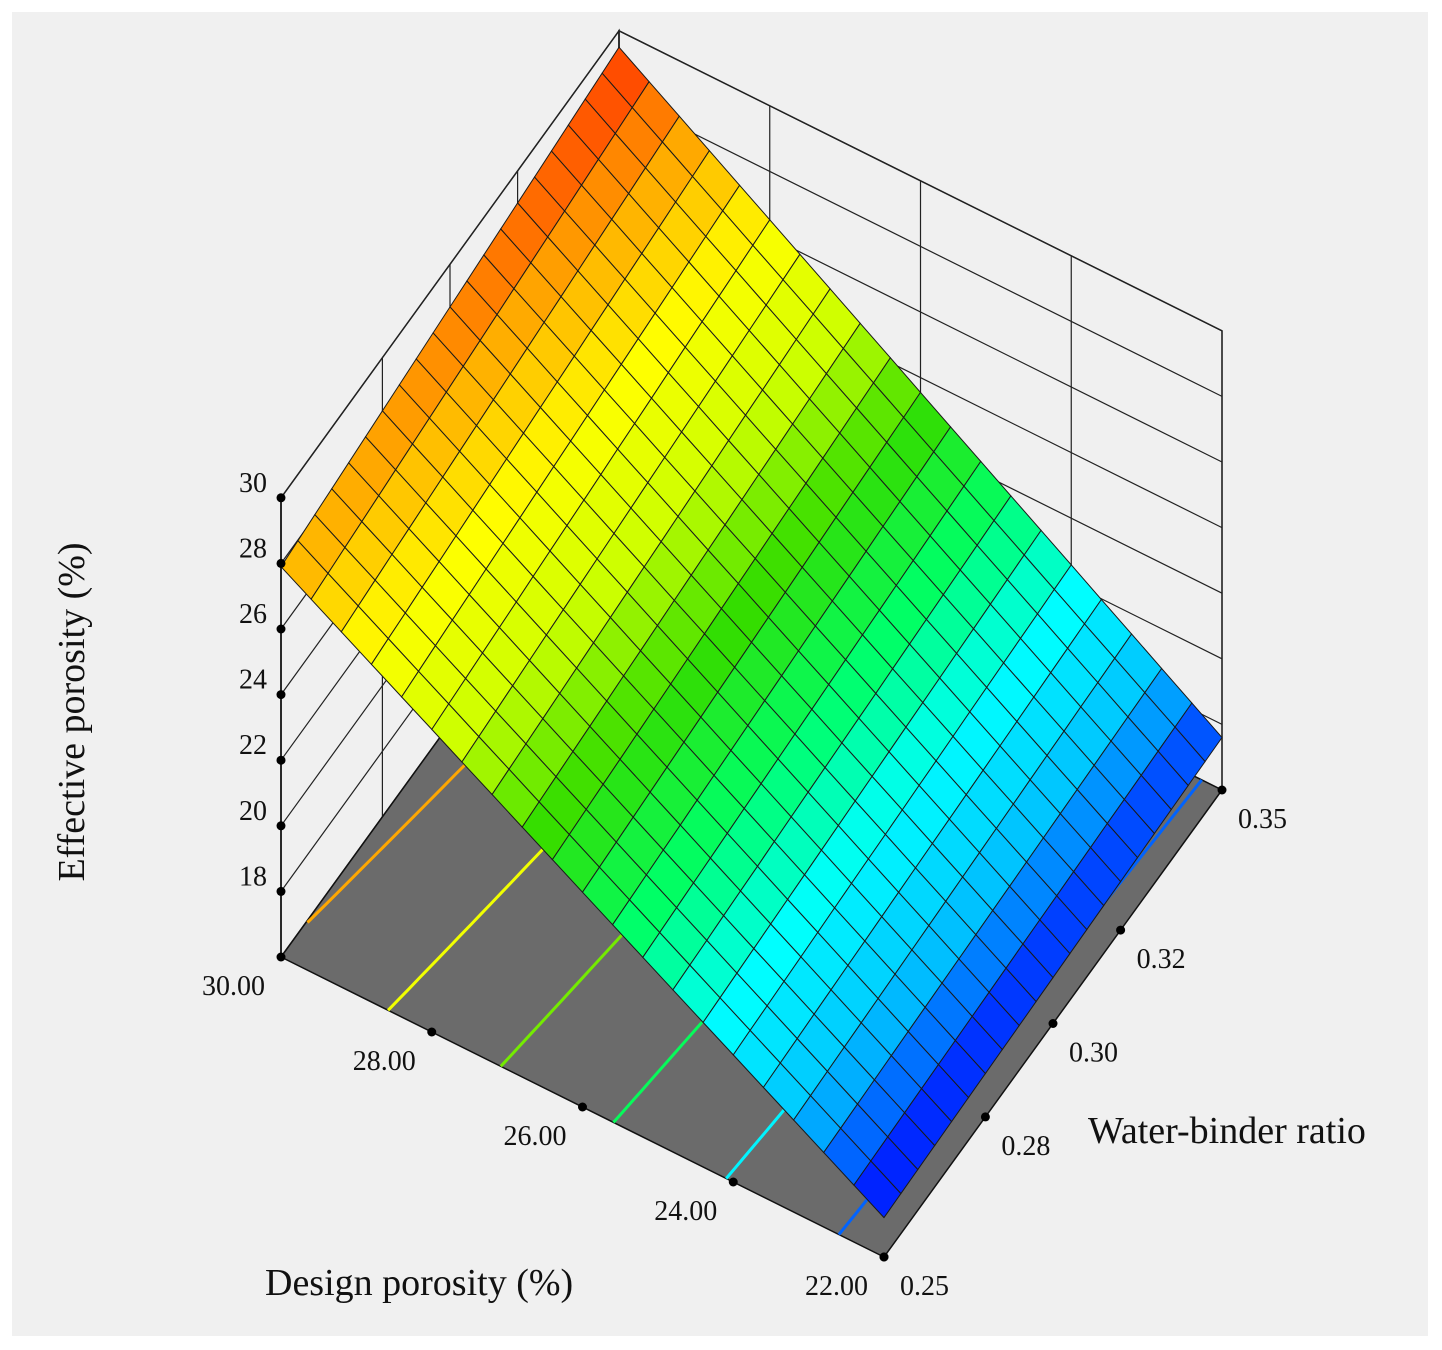 The image size is (1442, 1350). Describe the element at coordinates (1093, 1053) in the screenshot. I see `y-tick-label: 0.30` at that location.